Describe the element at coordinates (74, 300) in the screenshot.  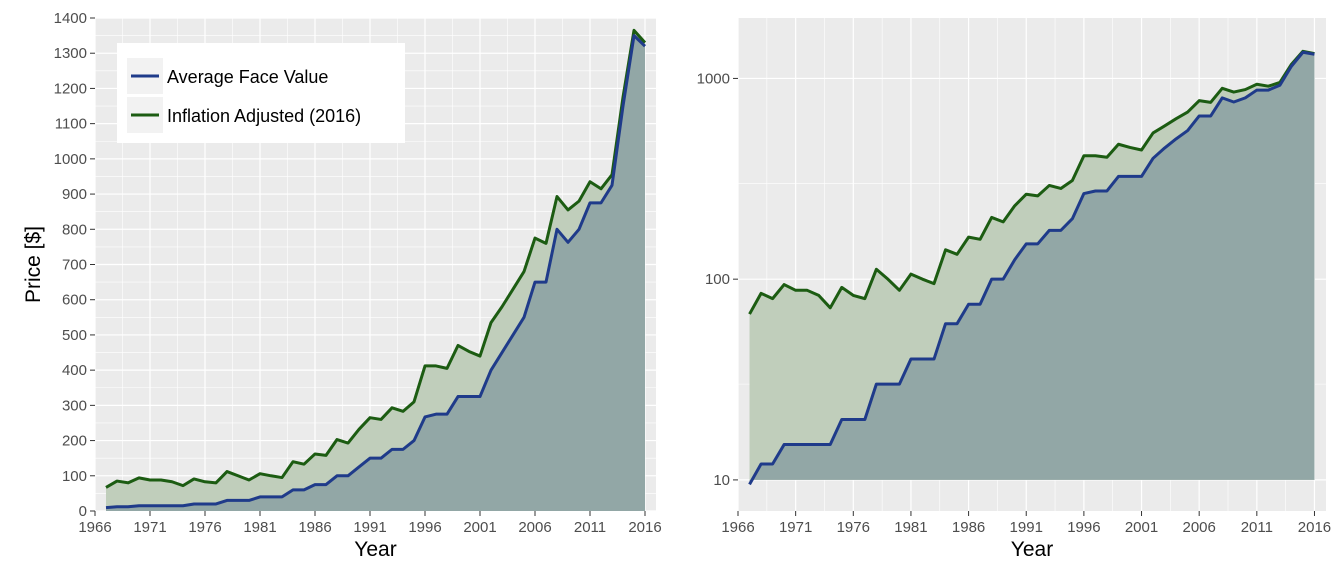
I see `y-tick-label: 600` at that location.